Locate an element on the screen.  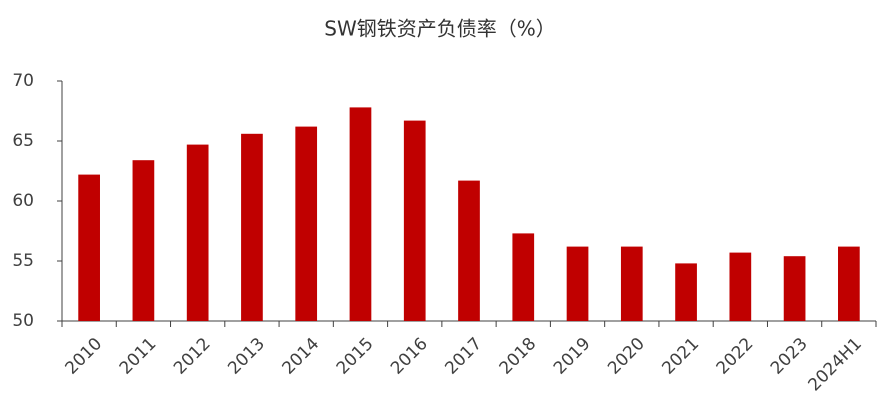
x-tick-label: 2010 is located at coordinates (83, 356).